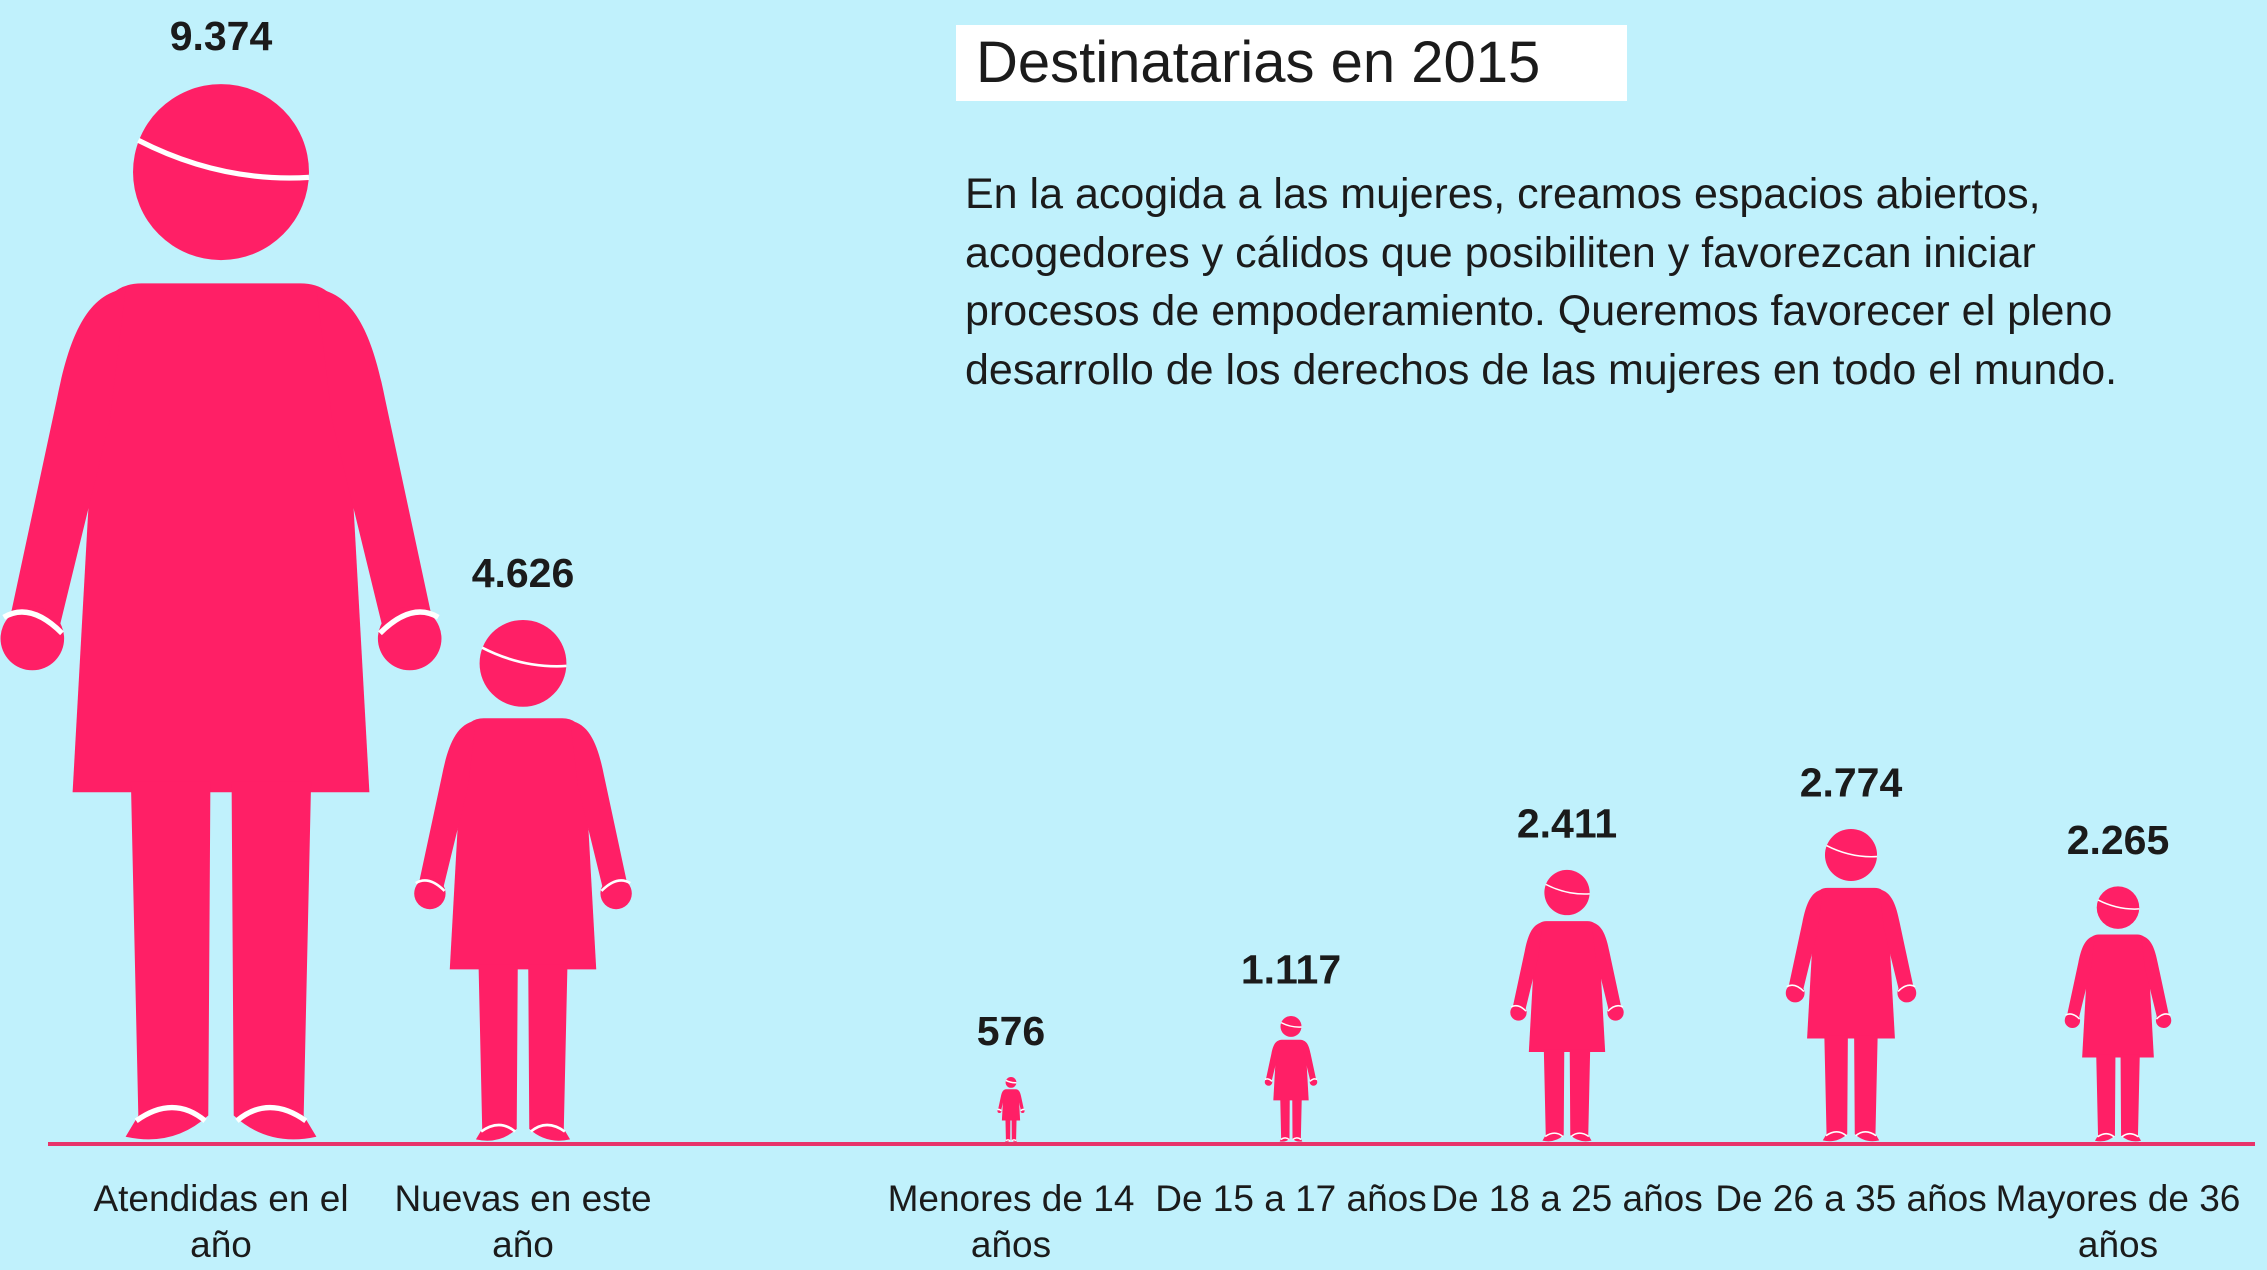 The width and height of the screenshot is (2267, 1270). I want to click on category-label: De 18 a 25 años, so click(1567, 1198).